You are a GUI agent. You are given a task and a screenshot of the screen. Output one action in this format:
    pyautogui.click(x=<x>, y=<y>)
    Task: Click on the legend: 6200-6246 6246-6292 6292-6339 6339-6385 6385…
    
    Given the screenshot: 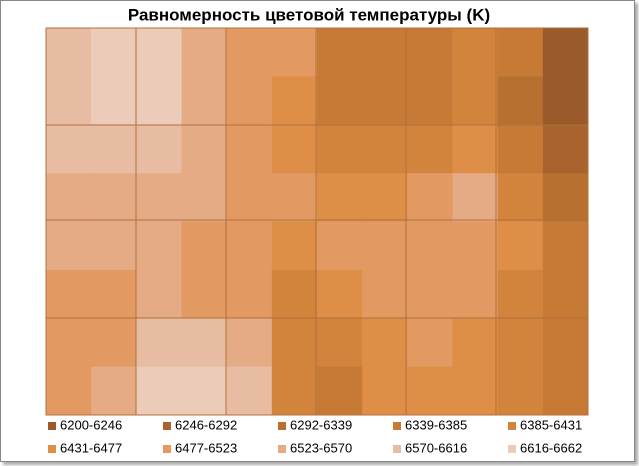 What is the action you would take?
    pyautogui.click(x=315, y=436)
    